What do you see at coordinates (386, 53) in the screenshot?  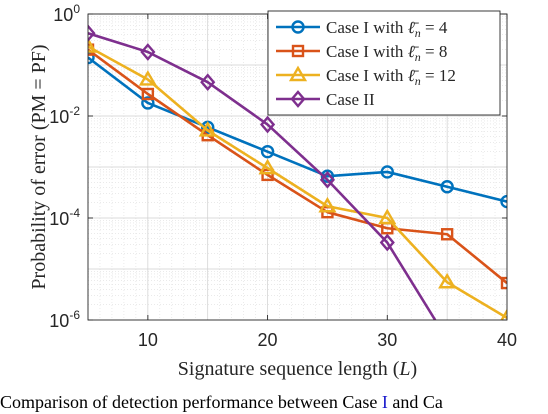 I see `legend-label: Case I with ℓ̄n = 8` at bounding box center [386, 53].